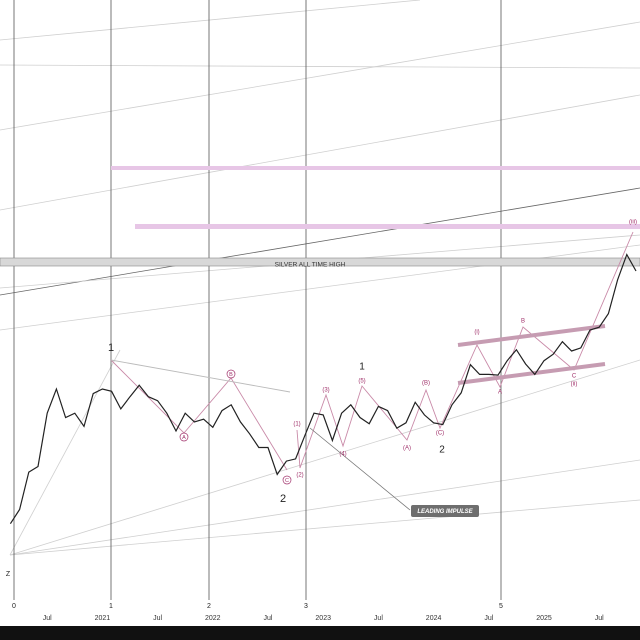 Image resolution: width=640 pixels, height=640 pixels. I want to click on ath-band, so click(320, 262).